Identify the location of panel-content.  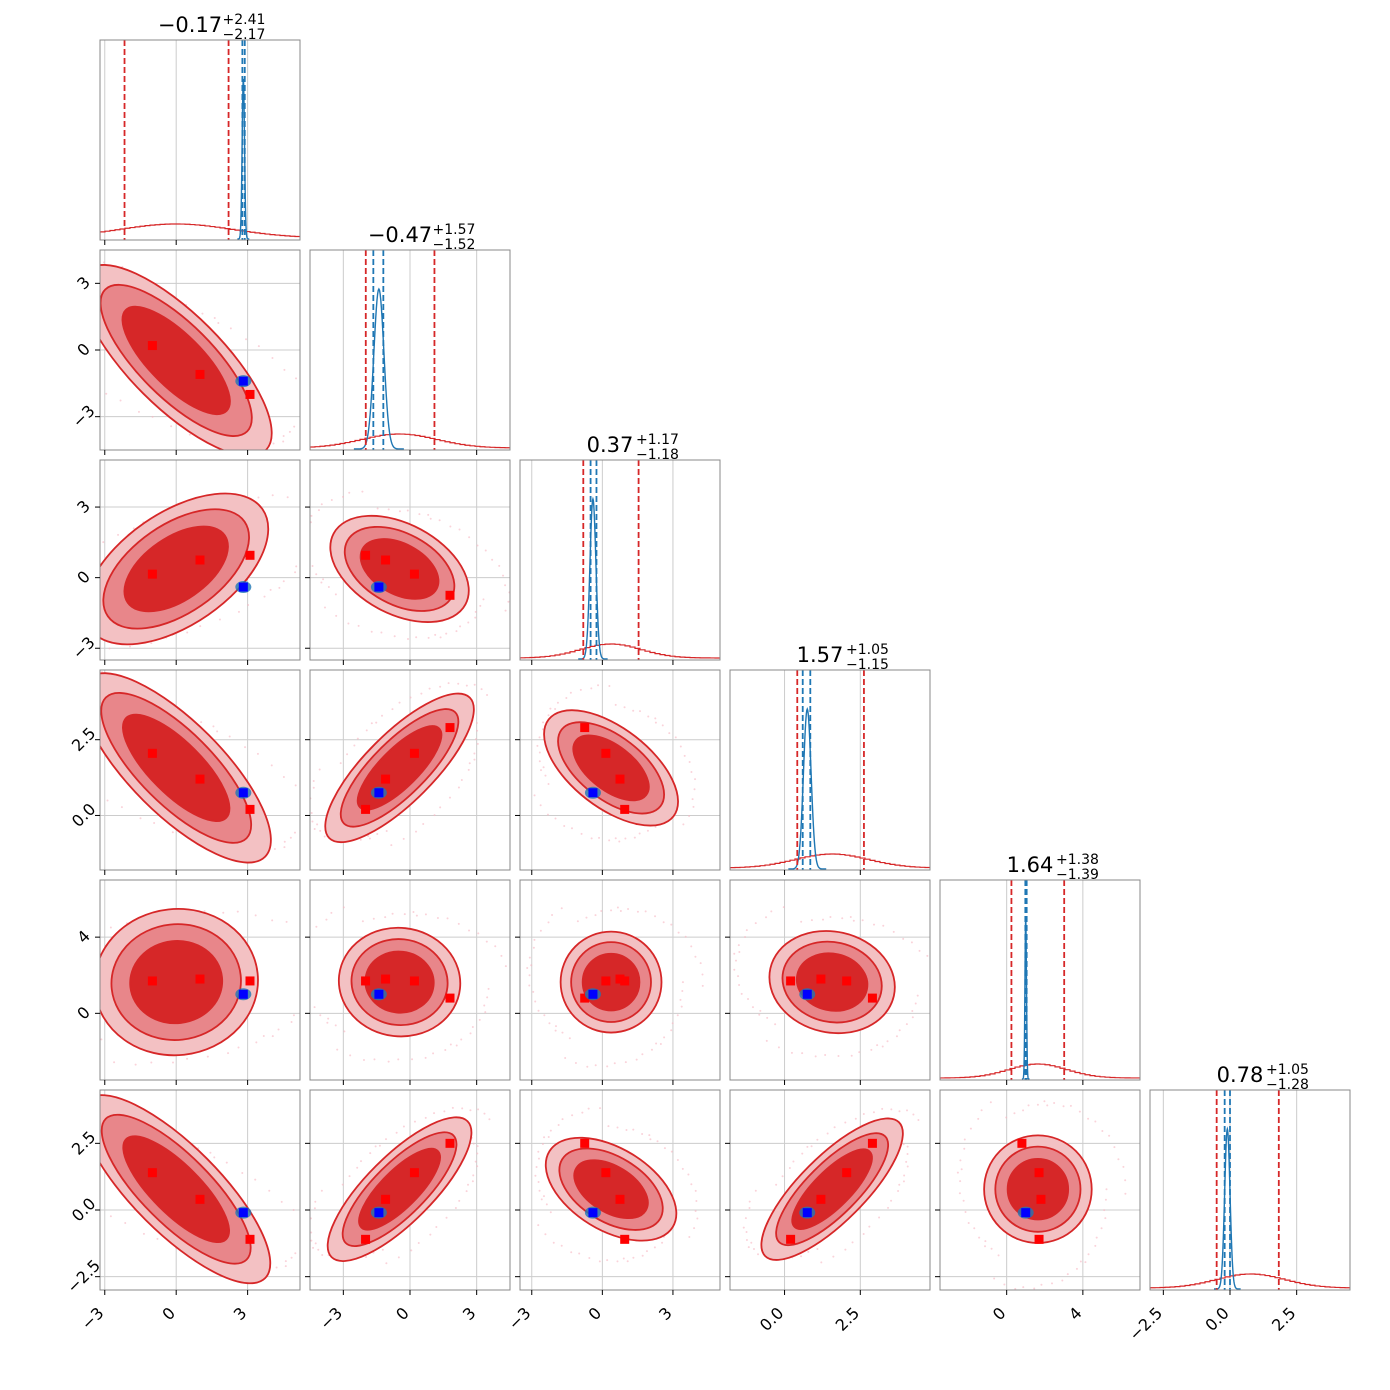
(620, 1190).